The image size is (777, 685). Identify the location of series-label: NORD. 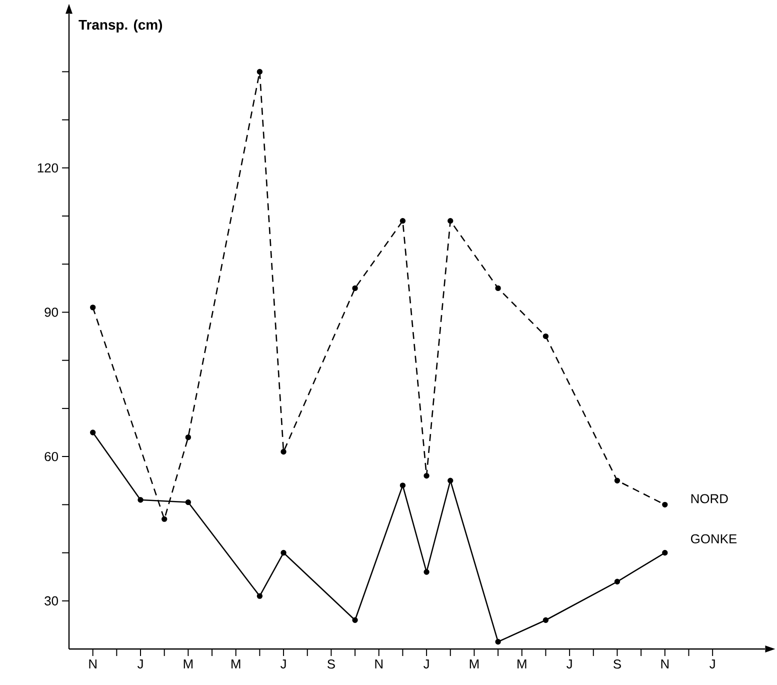
(709, 499).